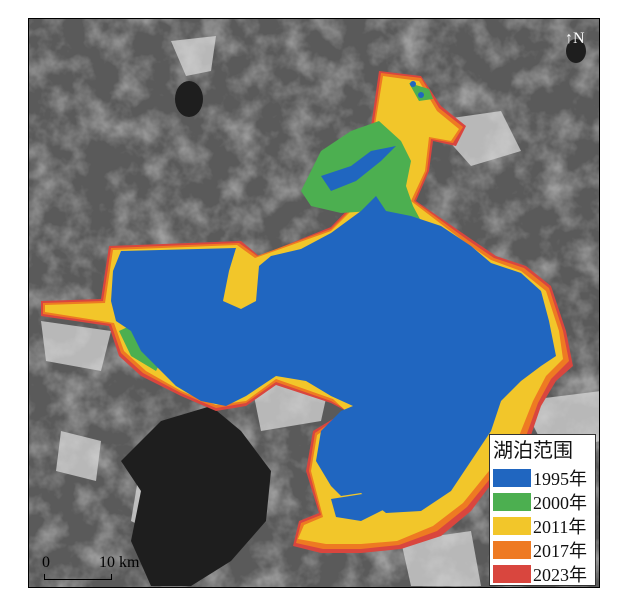 The width and height of the screenshot is (620, 603). What do you see at coordinates (119, 562) in the screenshot?
I see `scale-end: 10 km` at bounding box center [119, 562].